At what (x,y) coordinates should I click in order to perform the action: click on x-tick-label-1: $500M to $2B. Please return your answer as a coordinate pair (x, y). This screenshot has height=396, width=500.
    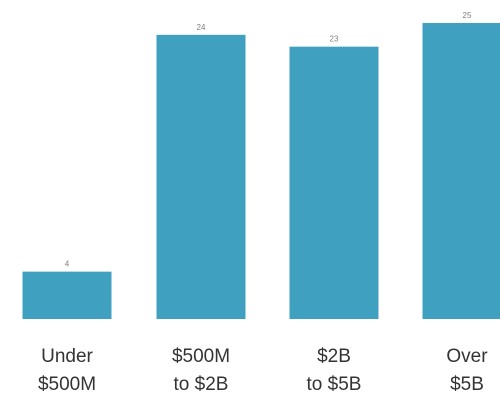
    Looking at the image, I should click on (201, 370).